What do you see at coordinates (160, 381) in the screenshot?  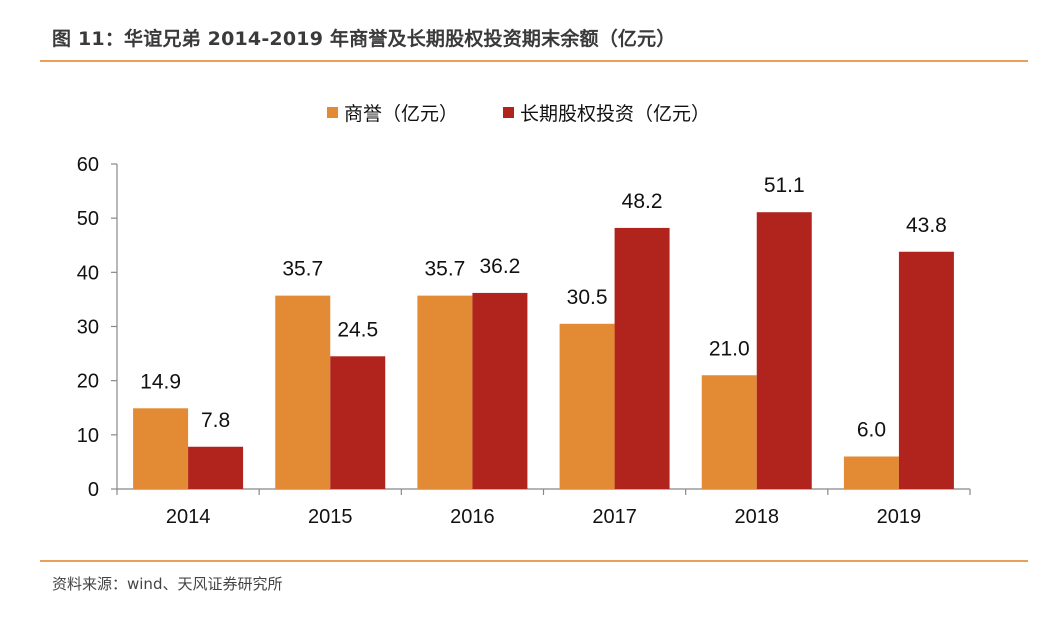 I see `data-label: 14.9` at bounding box center [160, 381].